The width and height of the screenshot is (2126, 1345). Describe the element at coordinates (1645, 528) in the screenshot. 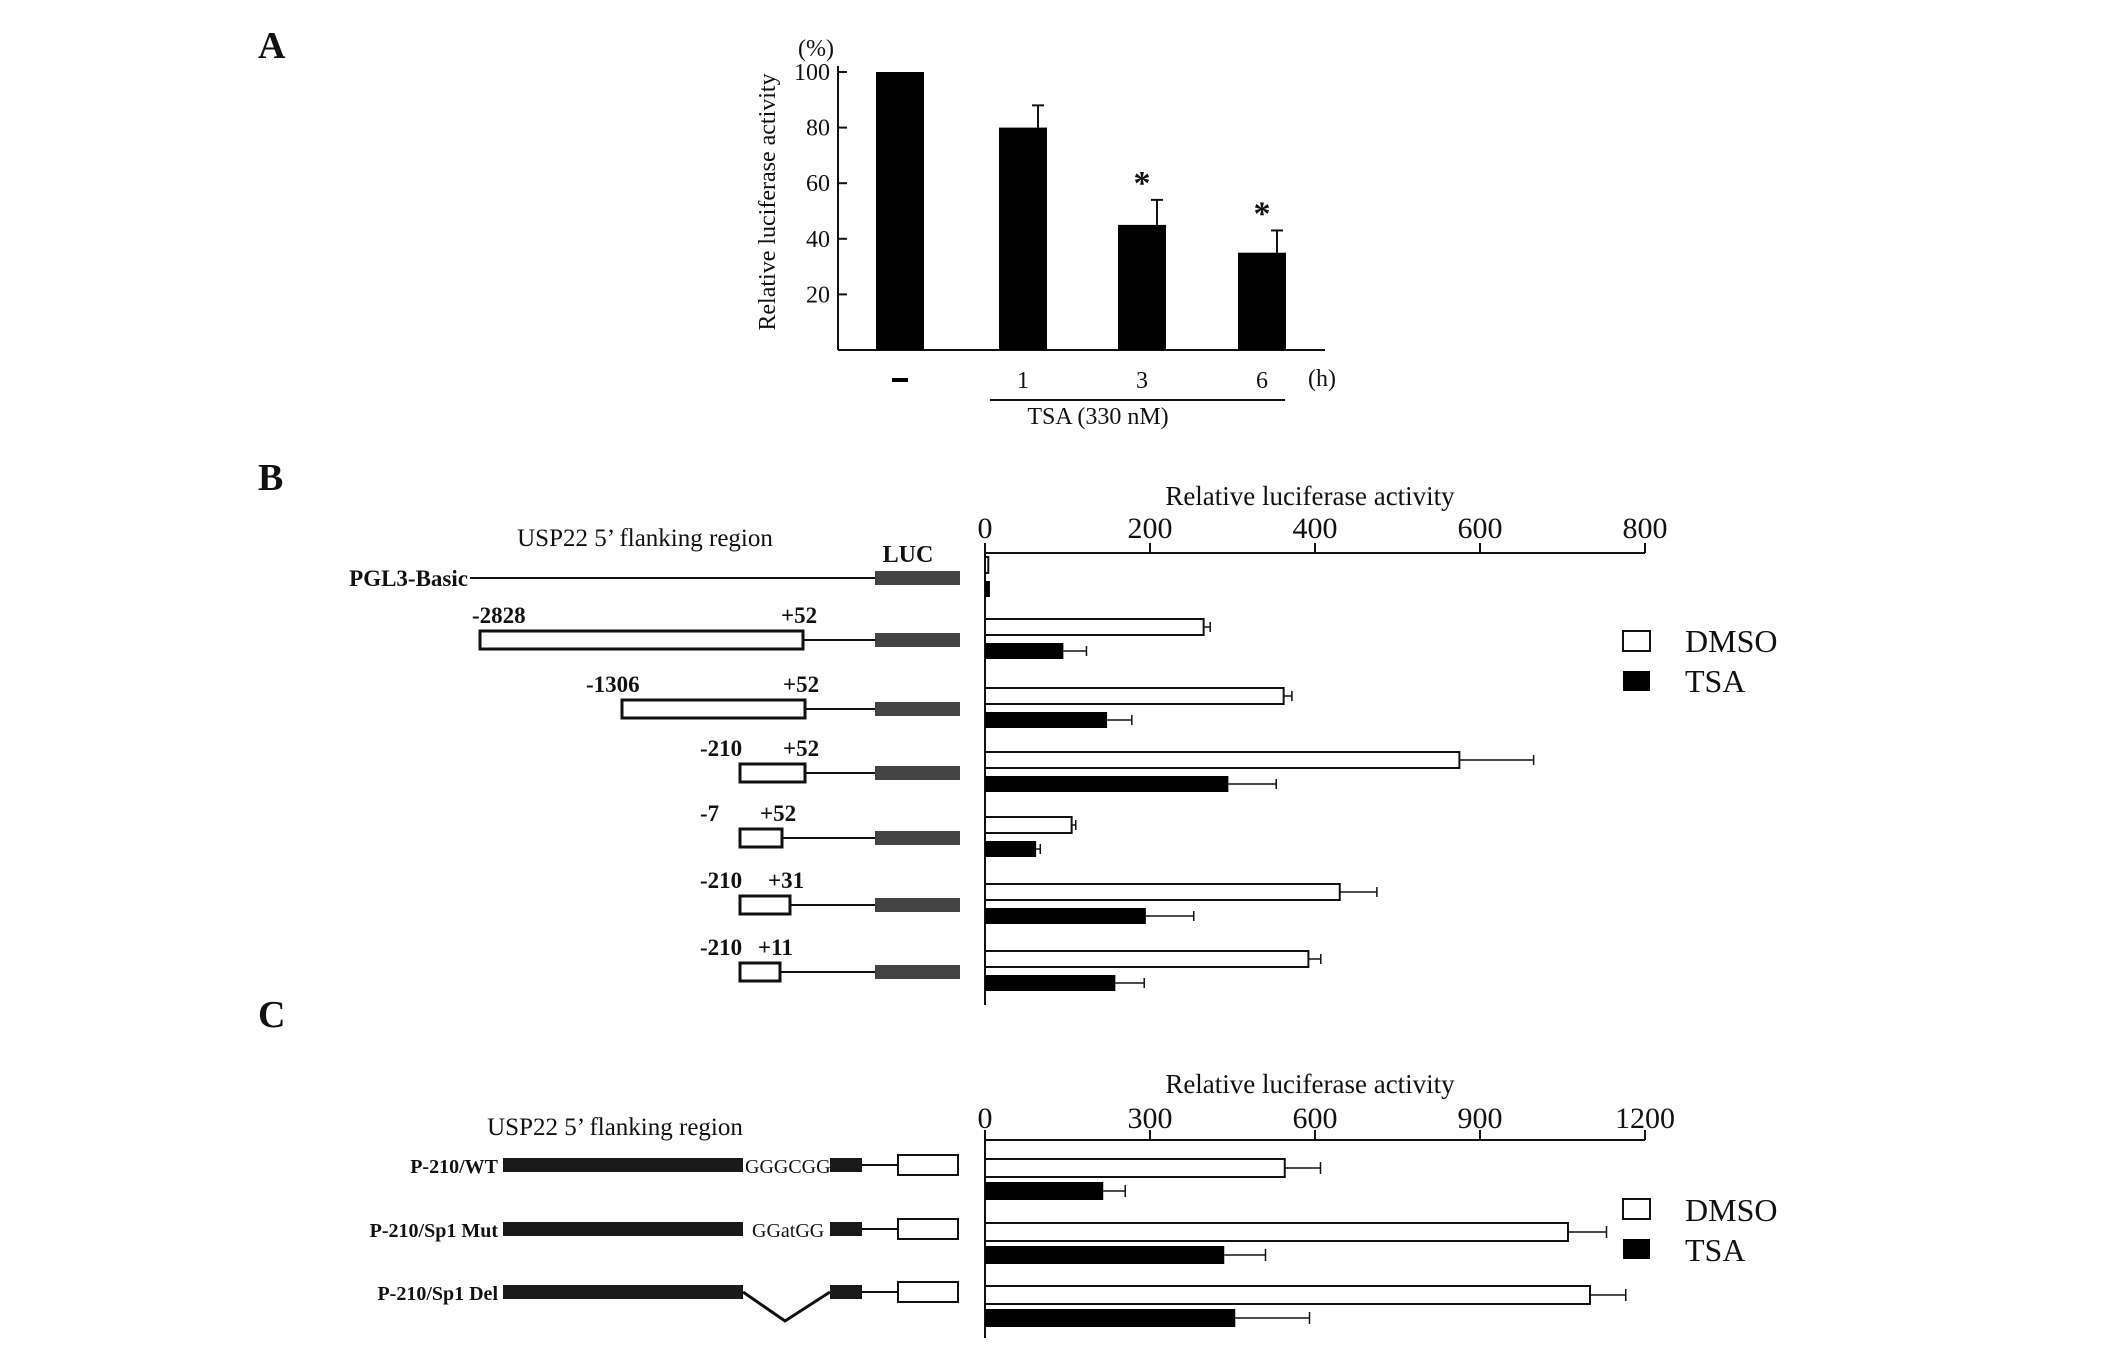

I see `panel-b-x-tick-label: 800` at that location.